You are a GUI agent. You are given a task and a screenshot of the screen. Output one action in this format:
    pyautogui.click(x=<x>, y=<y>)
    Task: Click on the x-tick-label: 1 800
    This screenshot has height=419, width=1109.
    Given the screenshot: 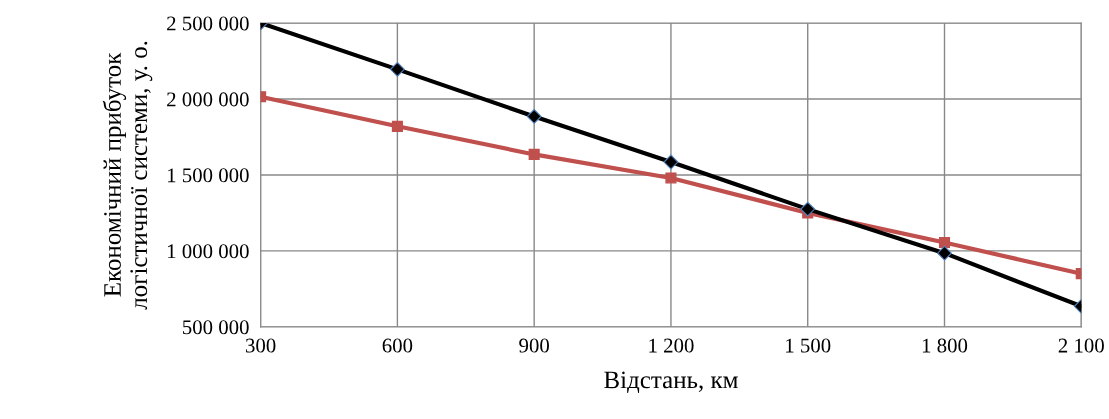 What is the action you would take?
    pyautogui.click(x=945, y=345)
    